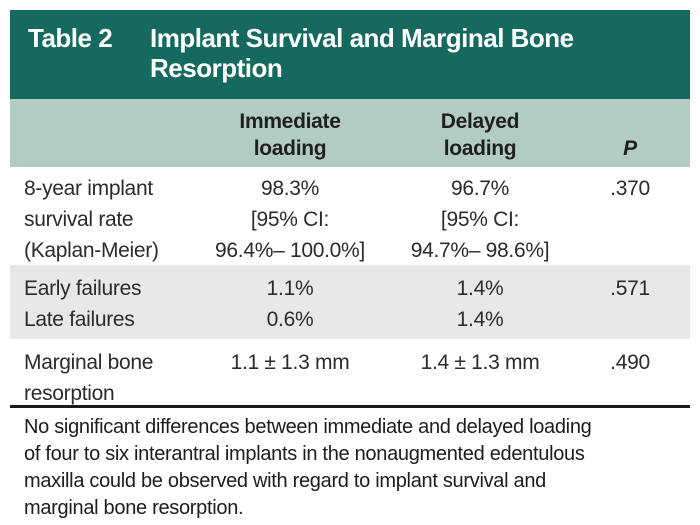 The width and height of the screenshot is (700, 525). What do you see at coordinates (290, 306) in the screenshot?
I see `cell-failures-immediate: 1.1% 0.6%` at bounding box center [290, 306].